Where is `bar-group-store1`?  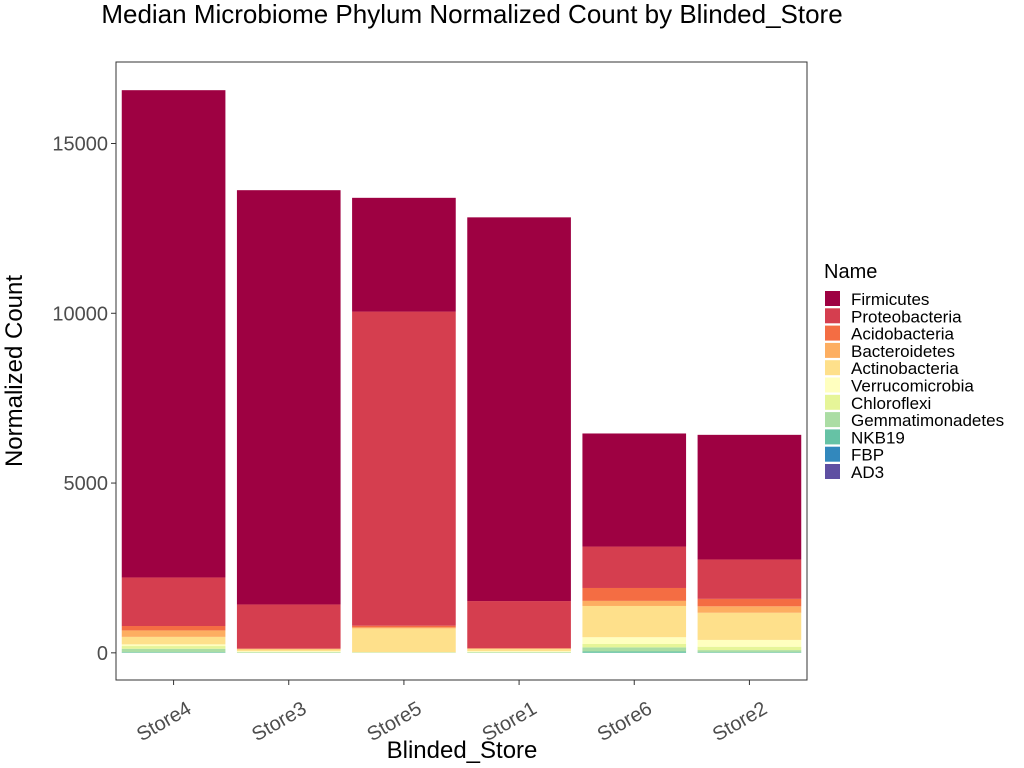 bar-group-store1 is located at coordinates (519, 435).